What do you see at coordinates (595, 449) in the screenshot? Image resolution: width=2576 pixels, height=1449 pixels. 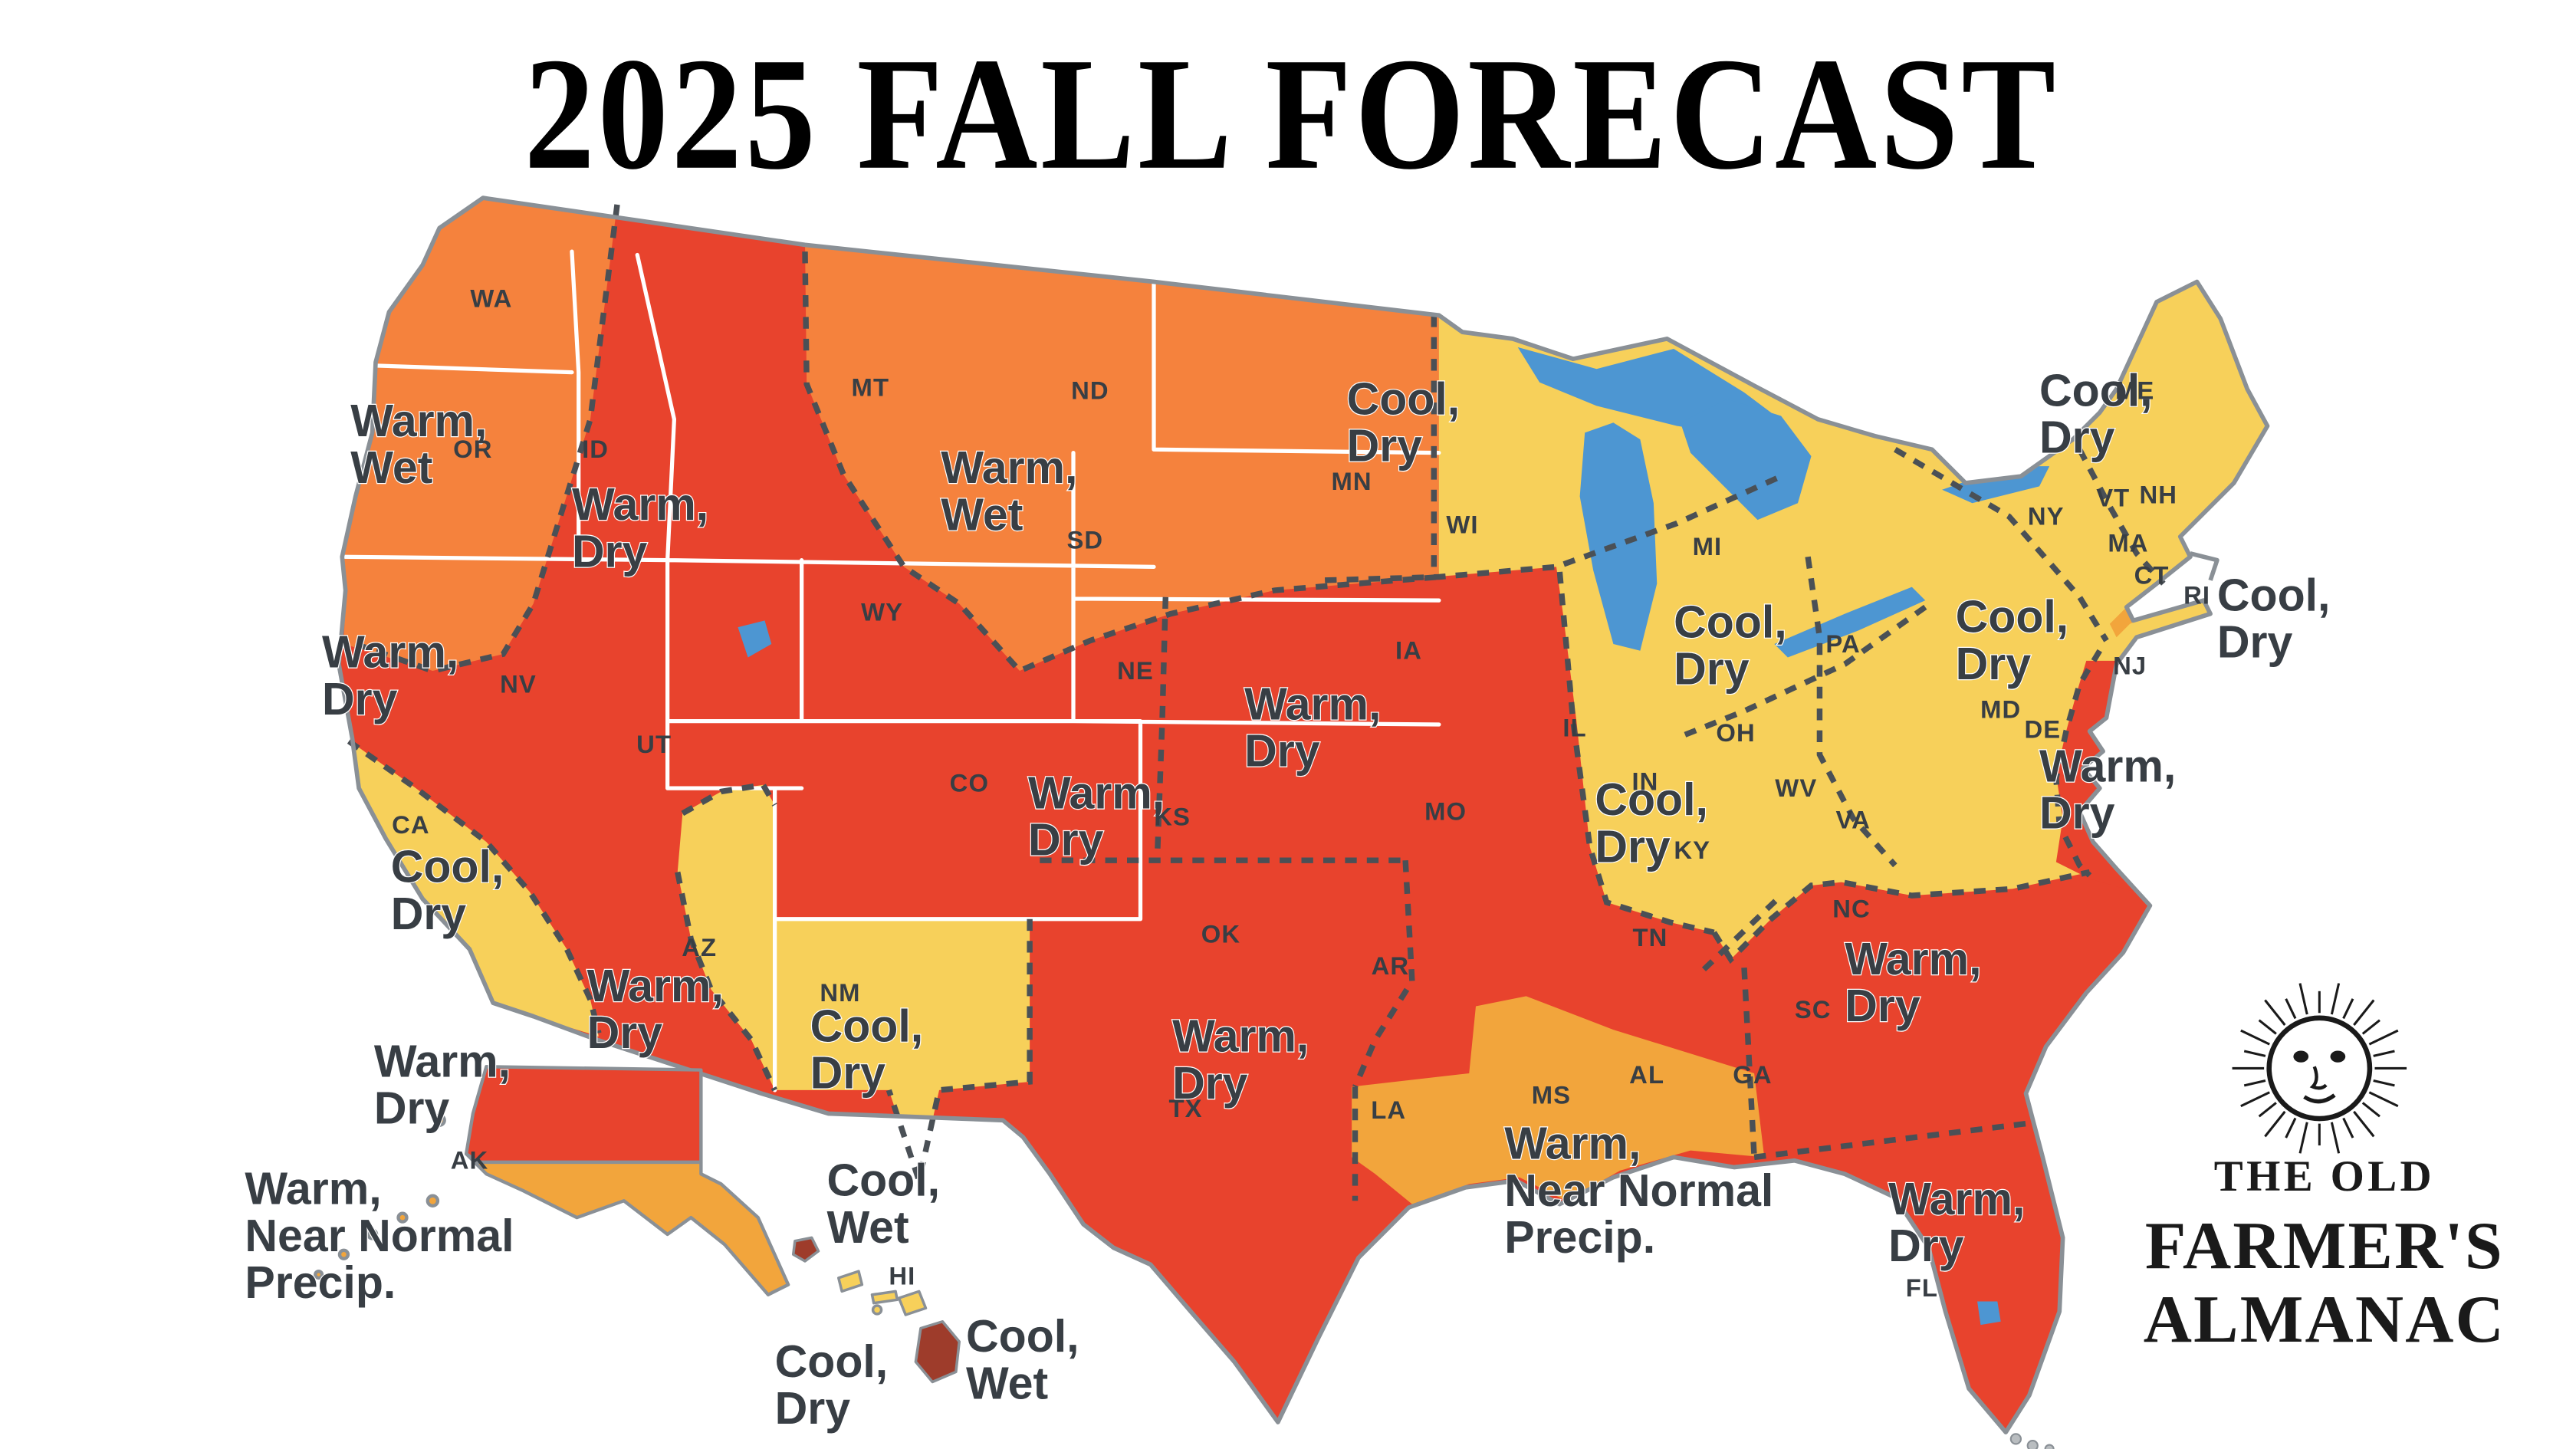 I see `state-label-id: ID` at bounding box center [595, 449].